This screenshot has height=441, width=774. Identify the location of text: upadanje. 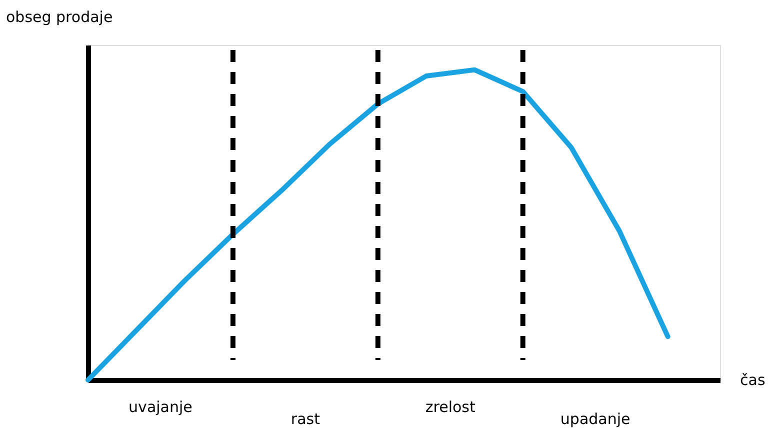
(595, 419).